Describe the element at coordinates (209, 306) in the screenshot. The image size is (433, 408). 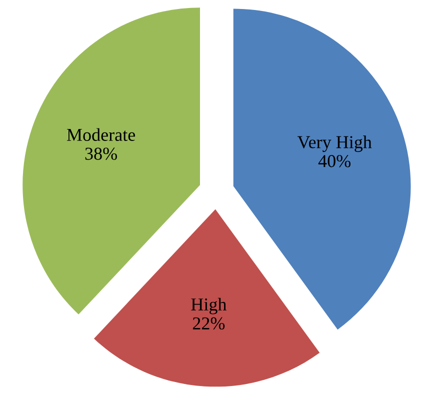
I see `slice-label: High` at that location.